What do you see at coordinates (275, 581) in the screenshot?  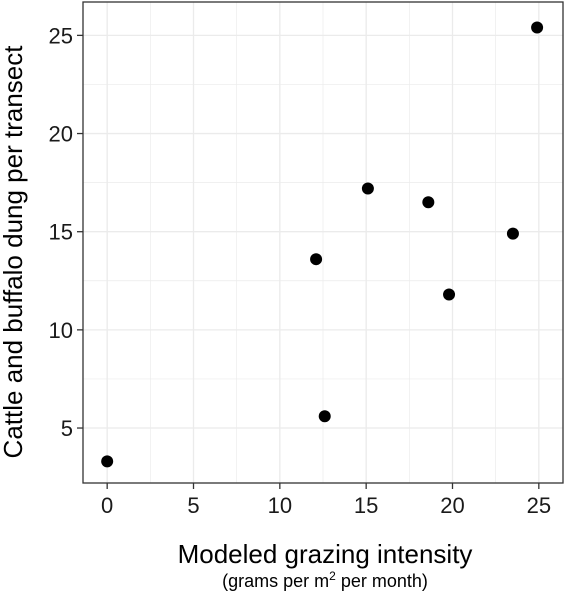 I see `x-axis-subtitle-before: (grams per m` at bounding box center [275, 581].